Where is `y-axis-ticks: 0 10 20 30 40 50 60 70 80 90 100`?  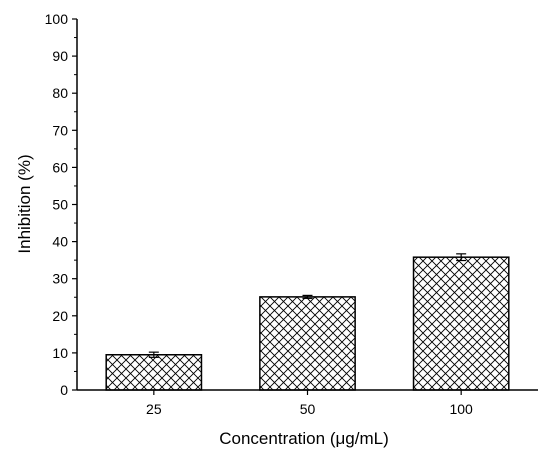
y-axis-ticks: 0 10 20 30 40 50 60 70 80 90 100 is located at coordinates (61, 204).